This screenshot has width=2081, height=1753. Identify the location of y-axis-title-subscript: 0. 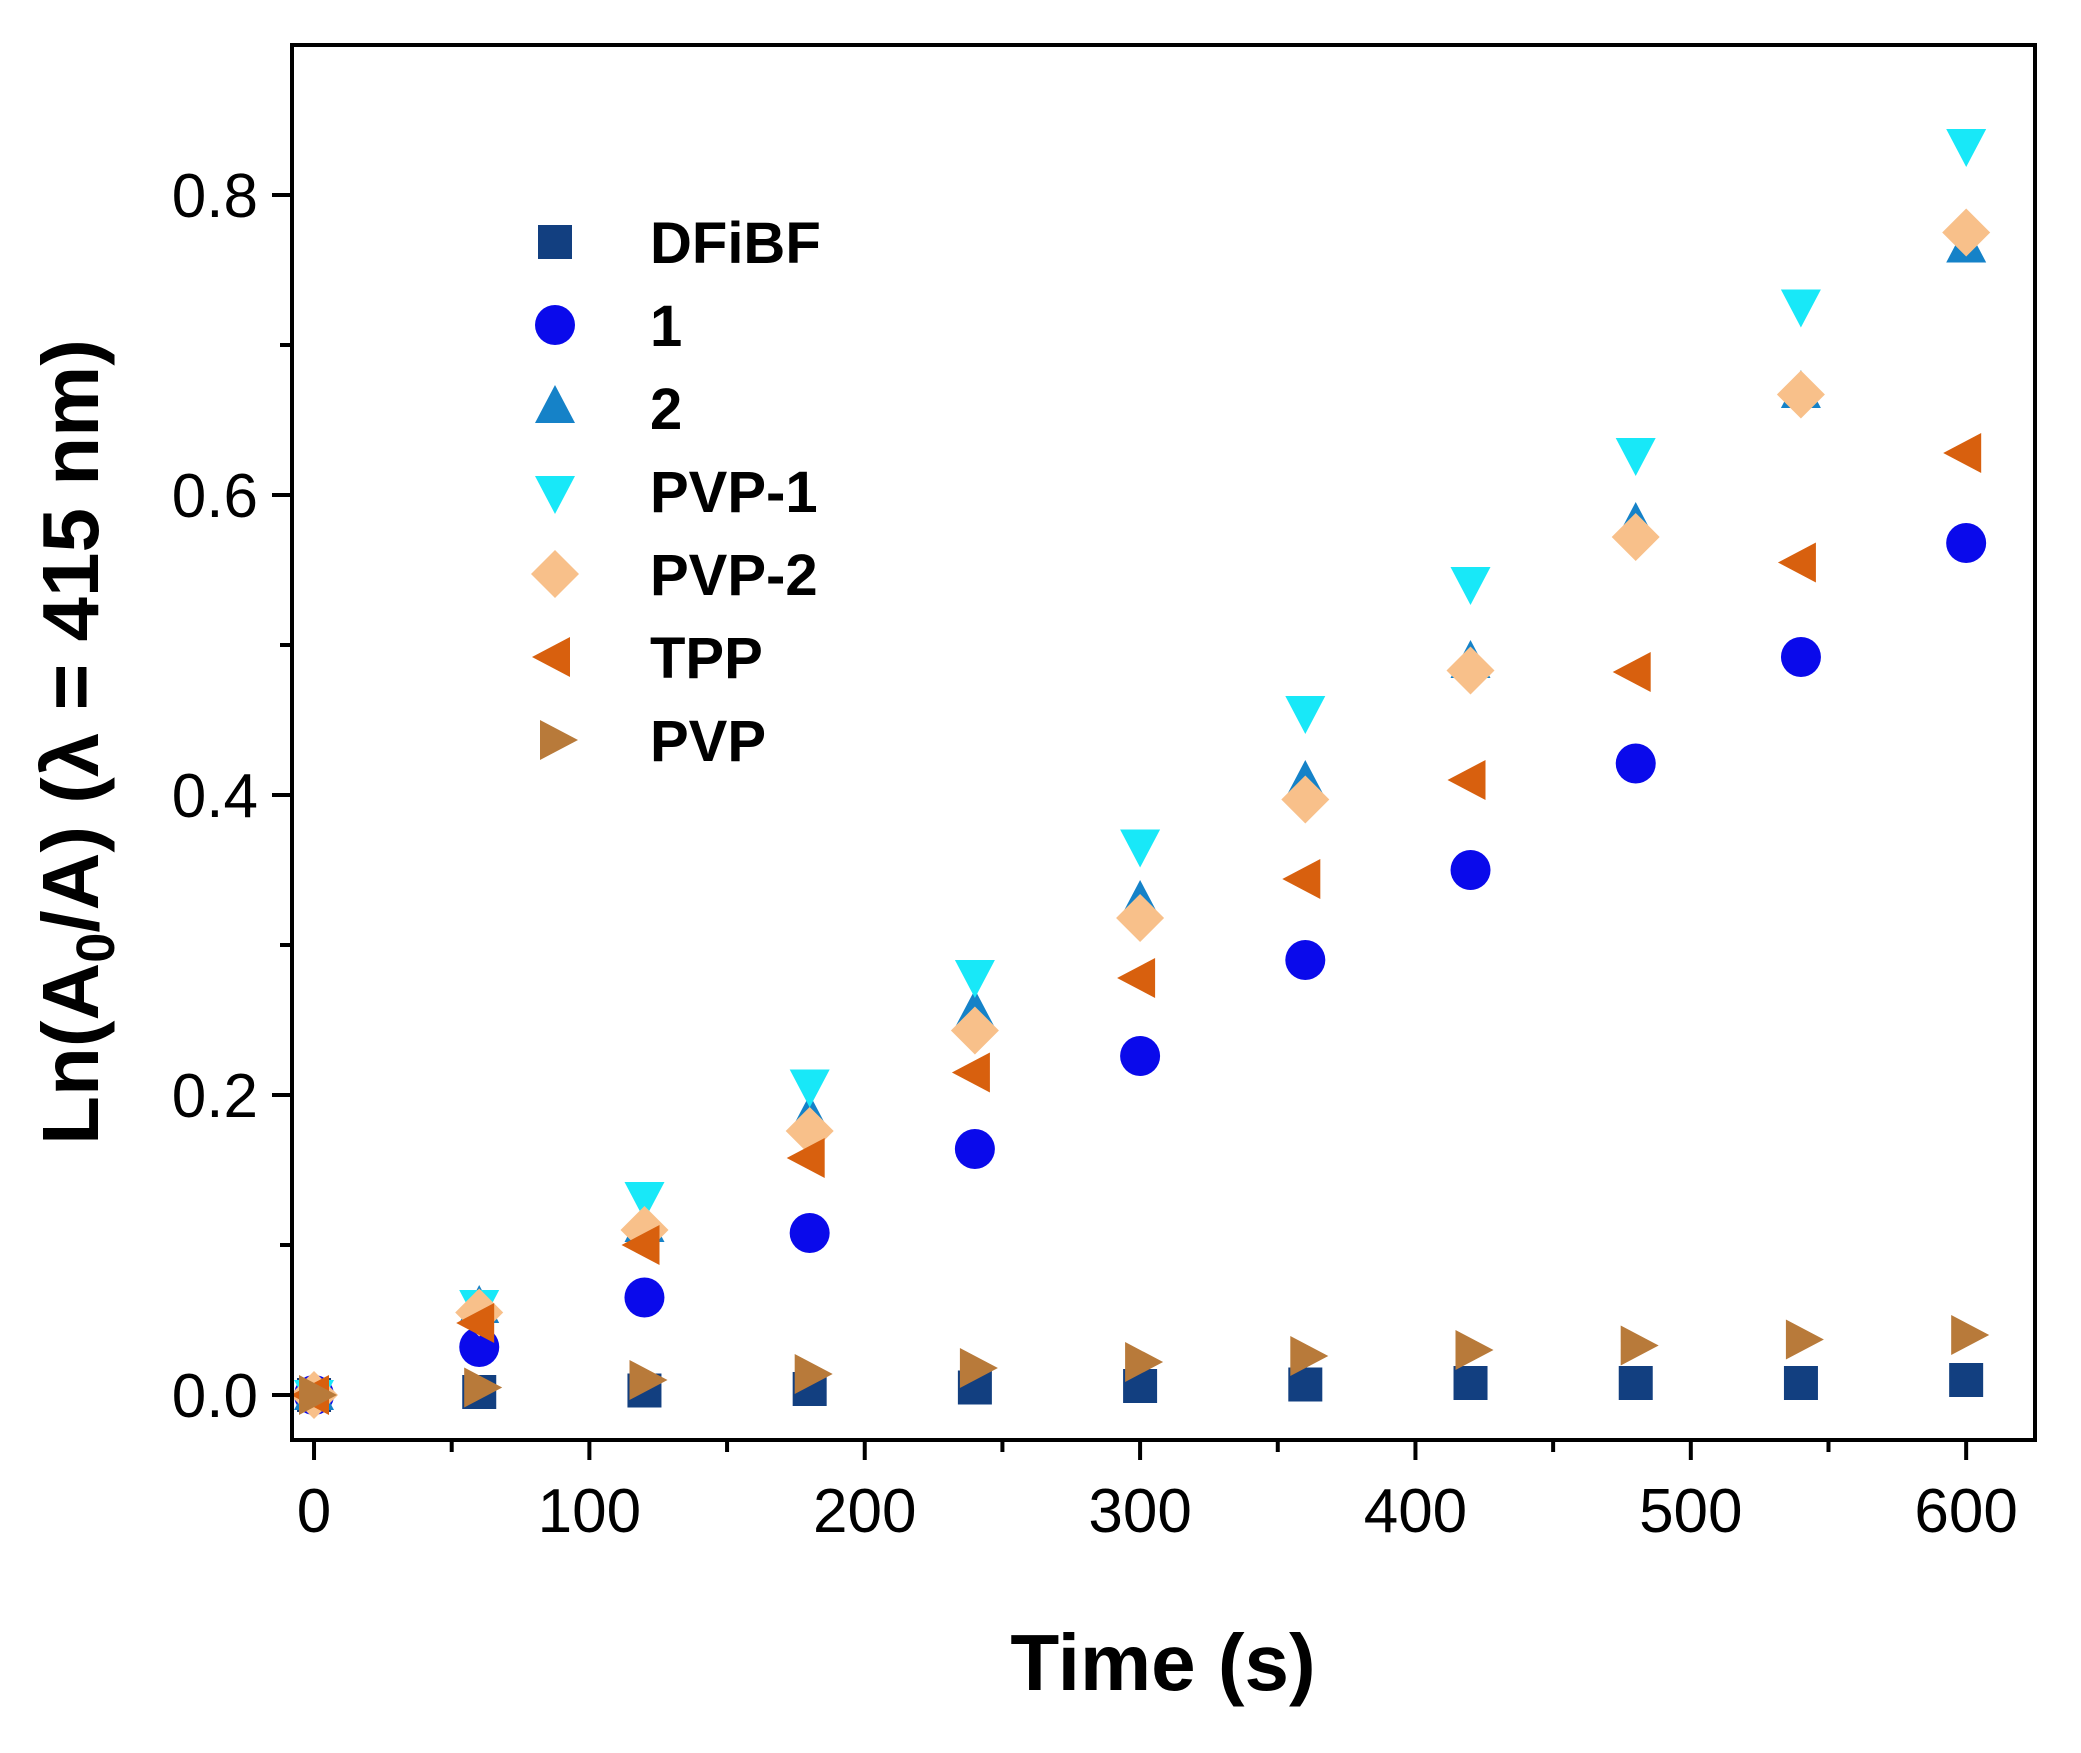
(96, 948).